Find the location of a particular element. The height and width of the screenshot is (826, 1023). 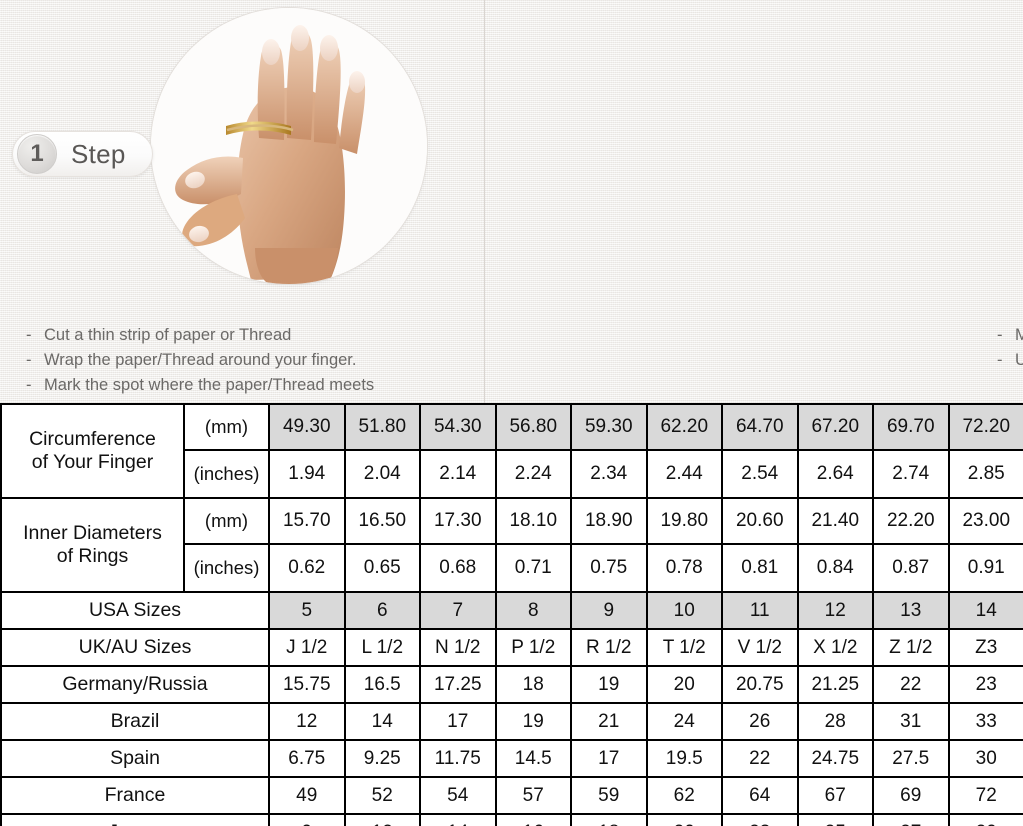

table-cell: 69.70 is located at coordinates (911, 427).